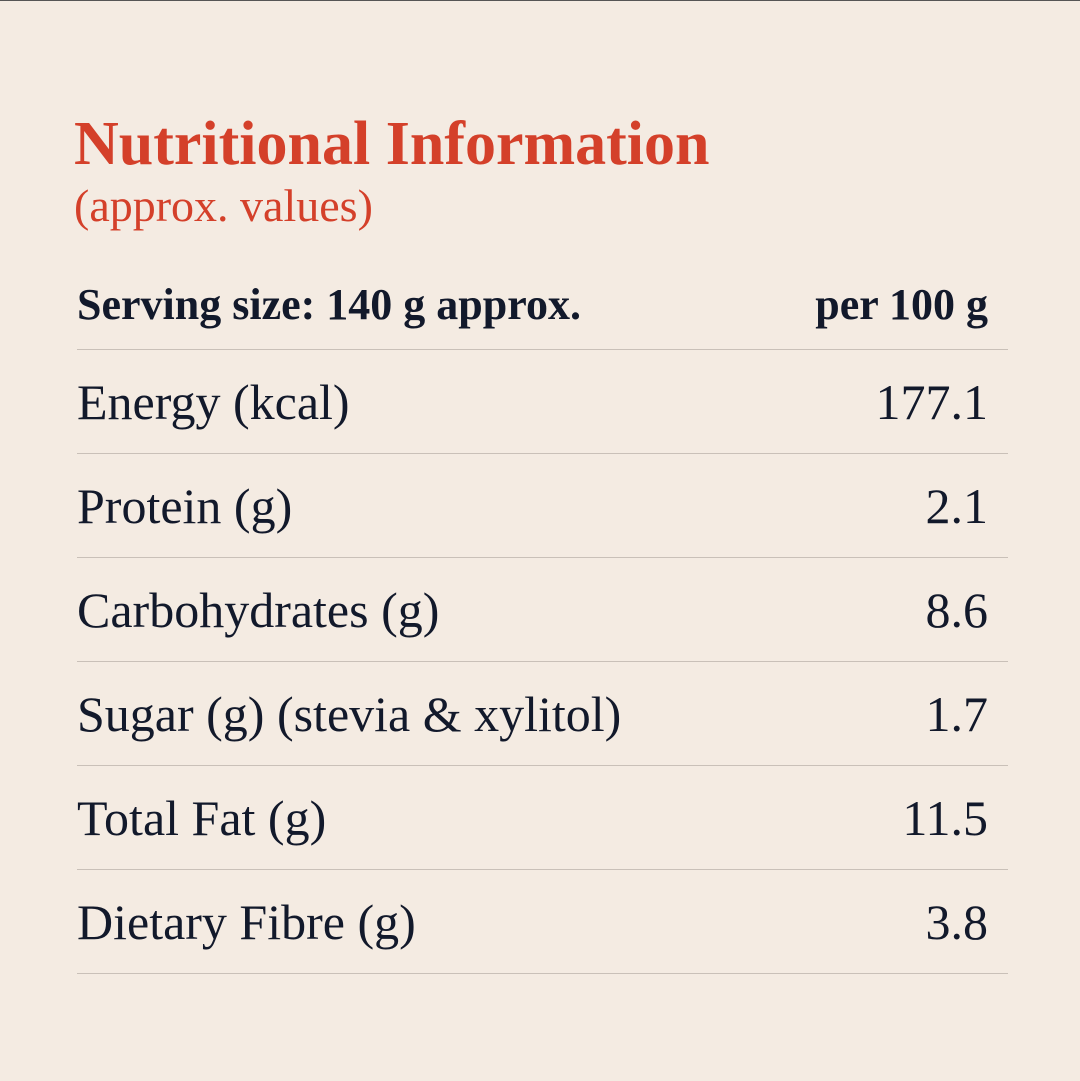  I want to click on table-row: Protein (g) 2.1, so click(542, 506).